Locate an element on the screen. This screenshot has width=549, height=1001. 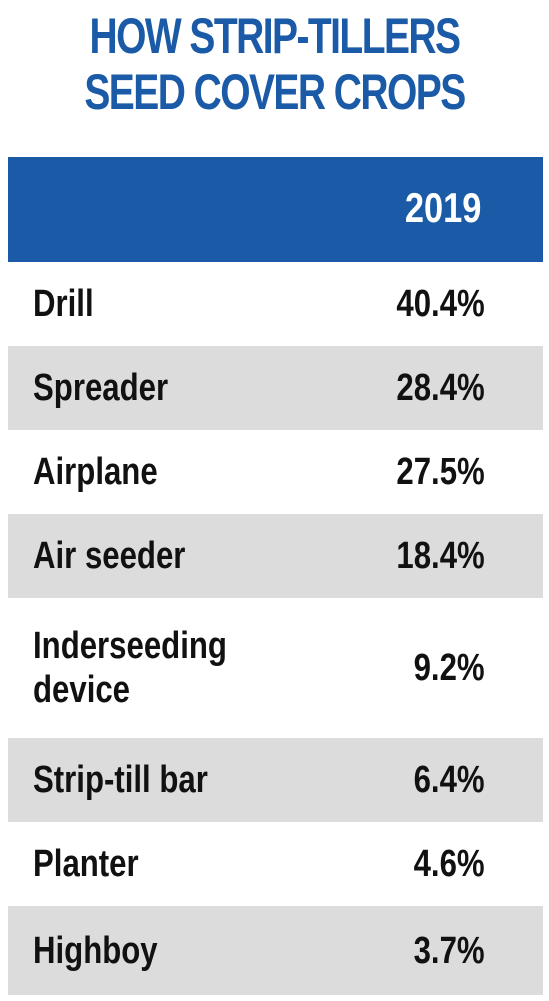
row-value: 28.4% is located at coordinates (440, 388).